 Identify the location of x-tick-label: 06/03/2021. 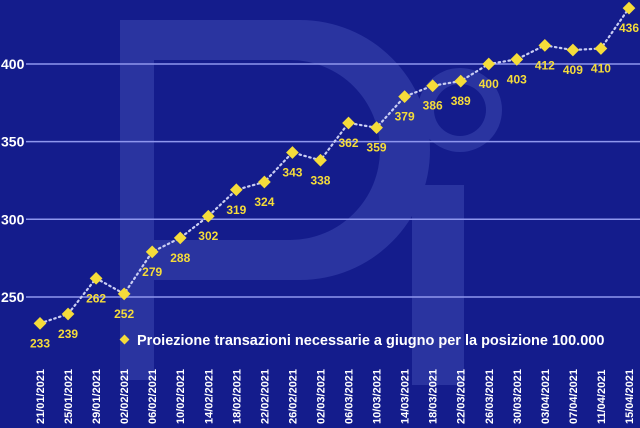
(350, 396).